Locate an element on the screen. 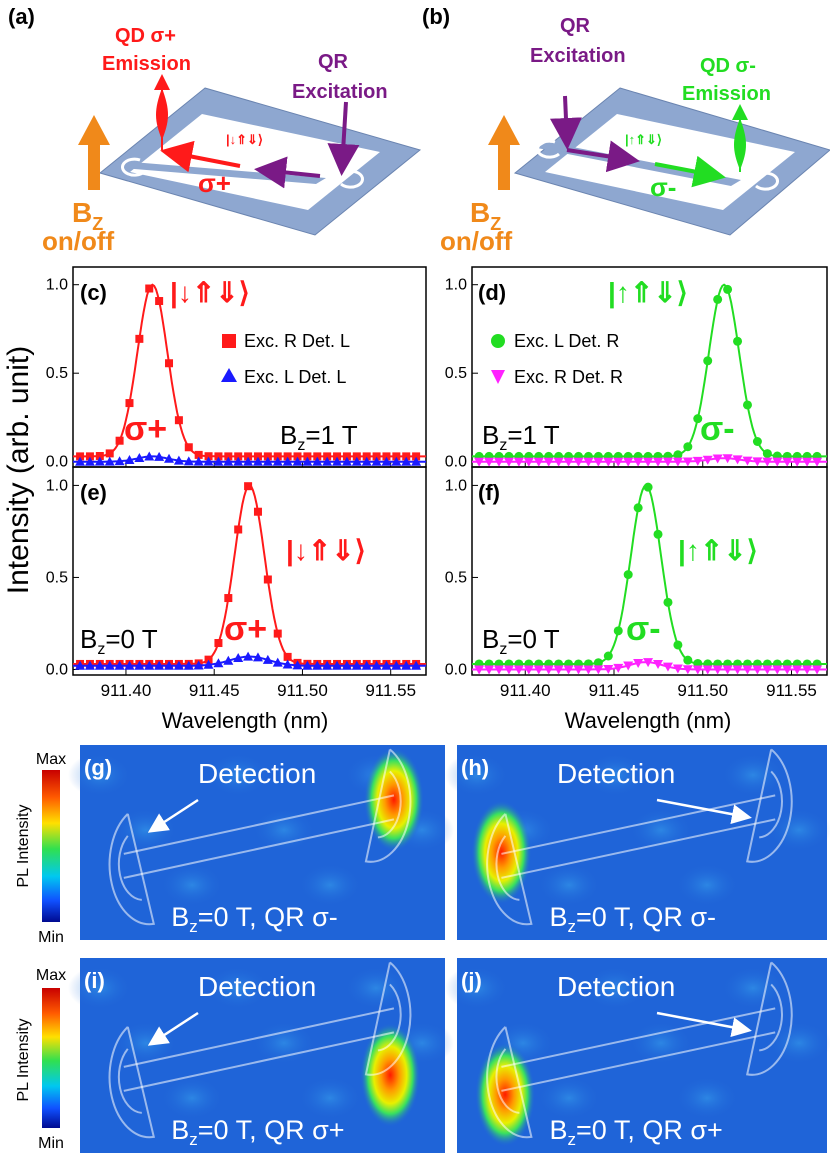 The width and height of the screenshot is (830, 1154). colorbar-max-top: Max is located at coordinates (51, 759).